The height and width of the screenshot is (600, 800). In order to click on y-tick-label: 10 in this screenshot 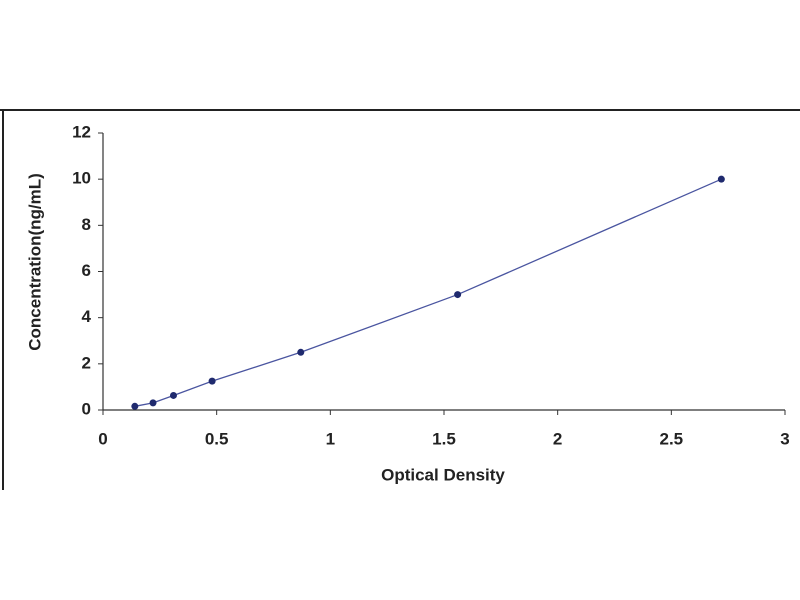, I will do `click(81, 178)`.